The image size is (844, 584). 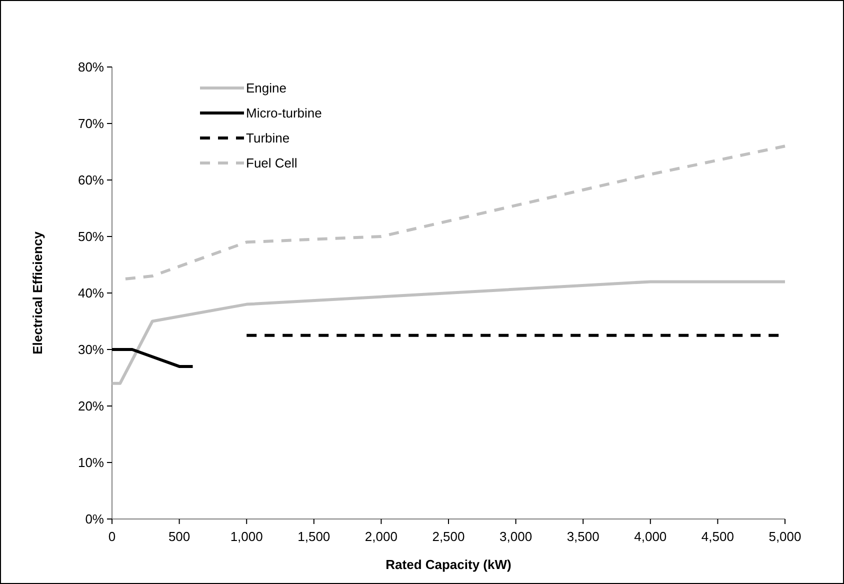 What do you see at coordinates (112, 536) in the screenshot?
I see `x-tick-label: 0` at bounding box center [112, 536].